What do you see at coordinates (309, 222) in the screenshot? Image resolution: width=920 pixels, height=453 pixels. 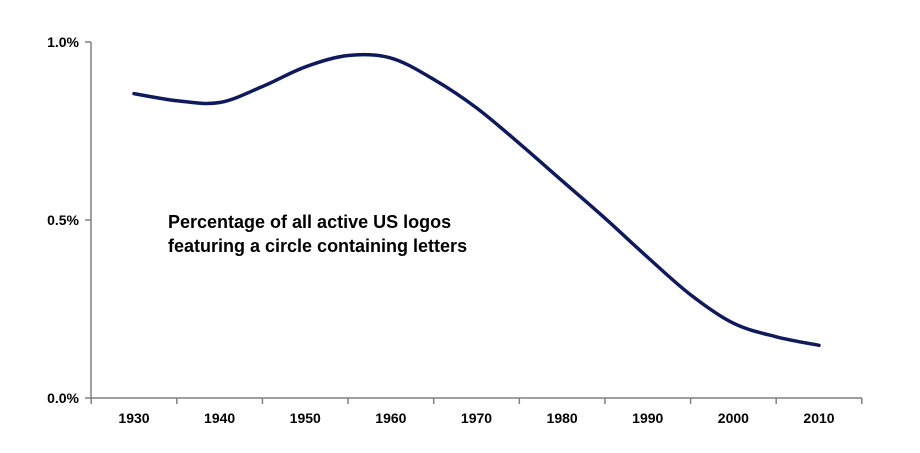 I see `annotation-line-1: Percentage of all active US logos` at bounding box center [309, 222].